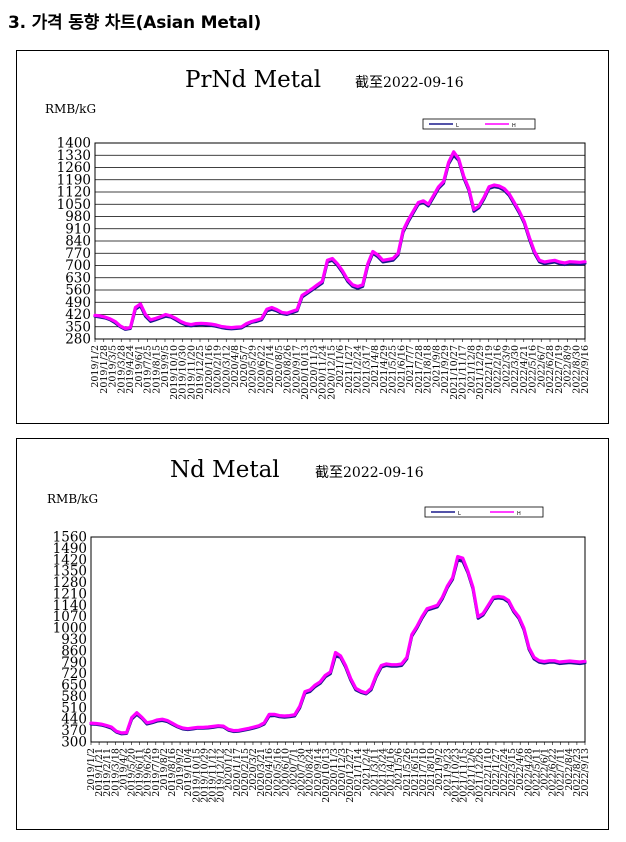 The height and width of the screenshot is (842, 626). I want to click on x-tick-label: 2021/9/2, so click(439, 769).